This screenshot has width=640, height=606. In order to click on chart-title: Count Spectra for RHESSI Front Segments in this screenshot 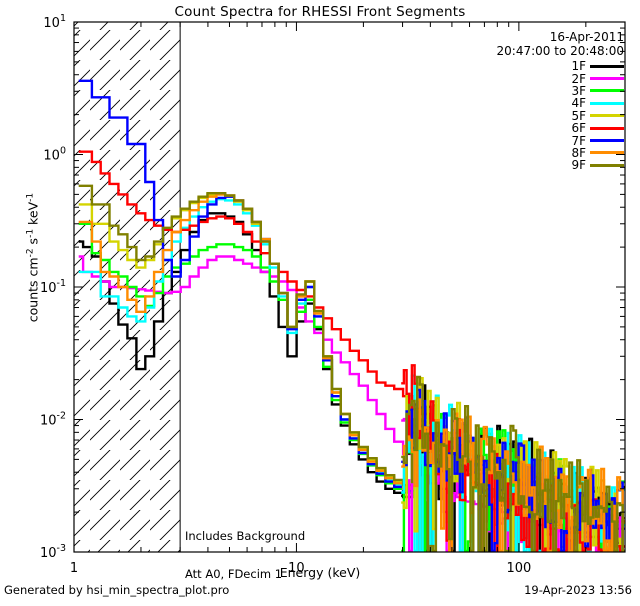, I will do `click(320, 12)`.